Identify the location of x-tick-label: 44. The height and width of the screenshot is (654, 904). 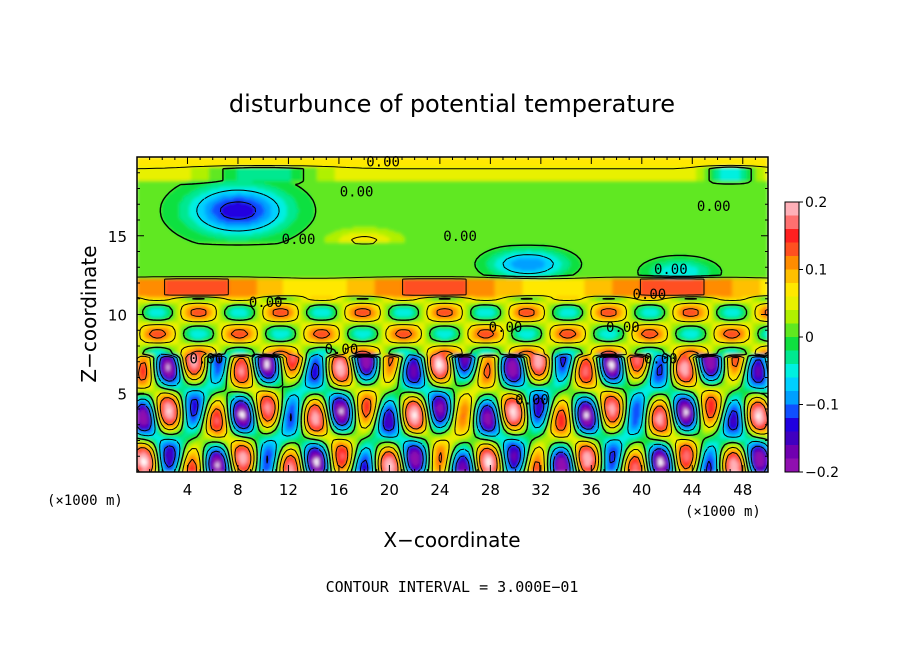
(692, 490).